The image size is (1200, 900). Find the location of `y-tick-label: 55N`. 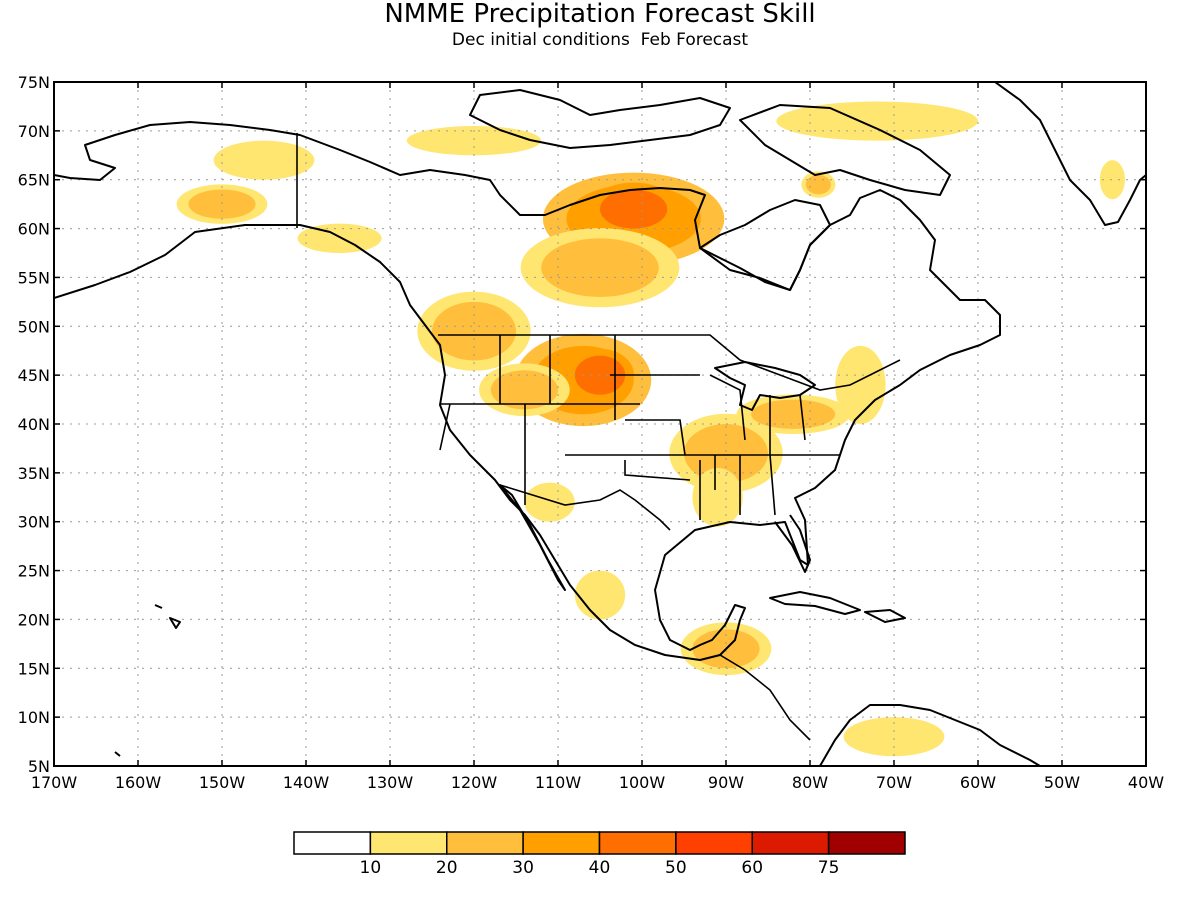

y-tick-label: 55N is located at coordinates (34, 277).